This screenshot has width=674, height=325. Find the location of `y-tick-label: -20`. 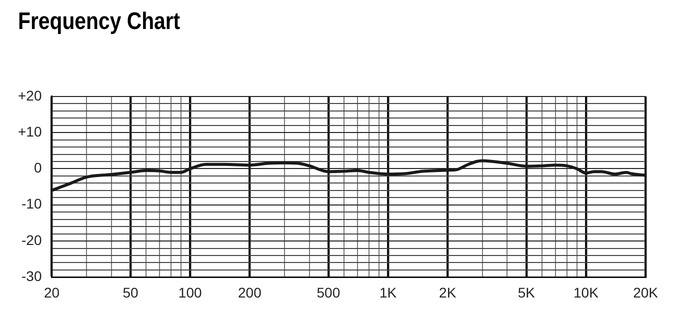

y-tick-label: -20 is located at coordinates (32, 240).